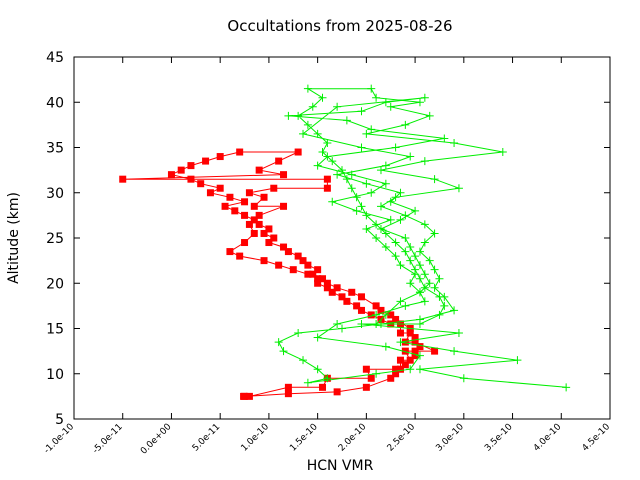 The image size is (640, 480). I want to click on y-tick-label: 15, so click(55, 330).